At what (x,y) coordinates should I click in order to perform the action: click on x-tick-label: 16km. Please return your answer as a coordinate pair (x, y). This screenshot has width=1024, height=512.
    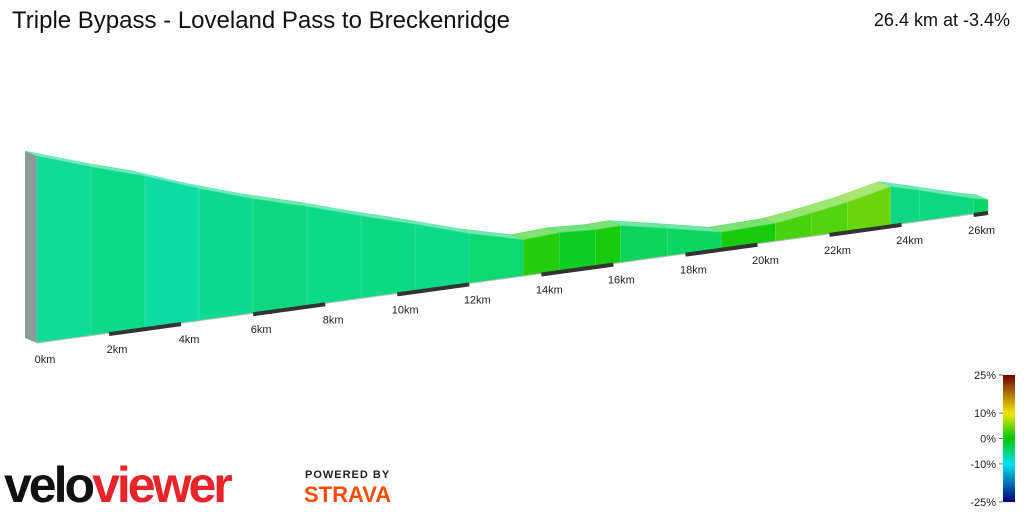
    Looking at the image, I should click on (621, 281).